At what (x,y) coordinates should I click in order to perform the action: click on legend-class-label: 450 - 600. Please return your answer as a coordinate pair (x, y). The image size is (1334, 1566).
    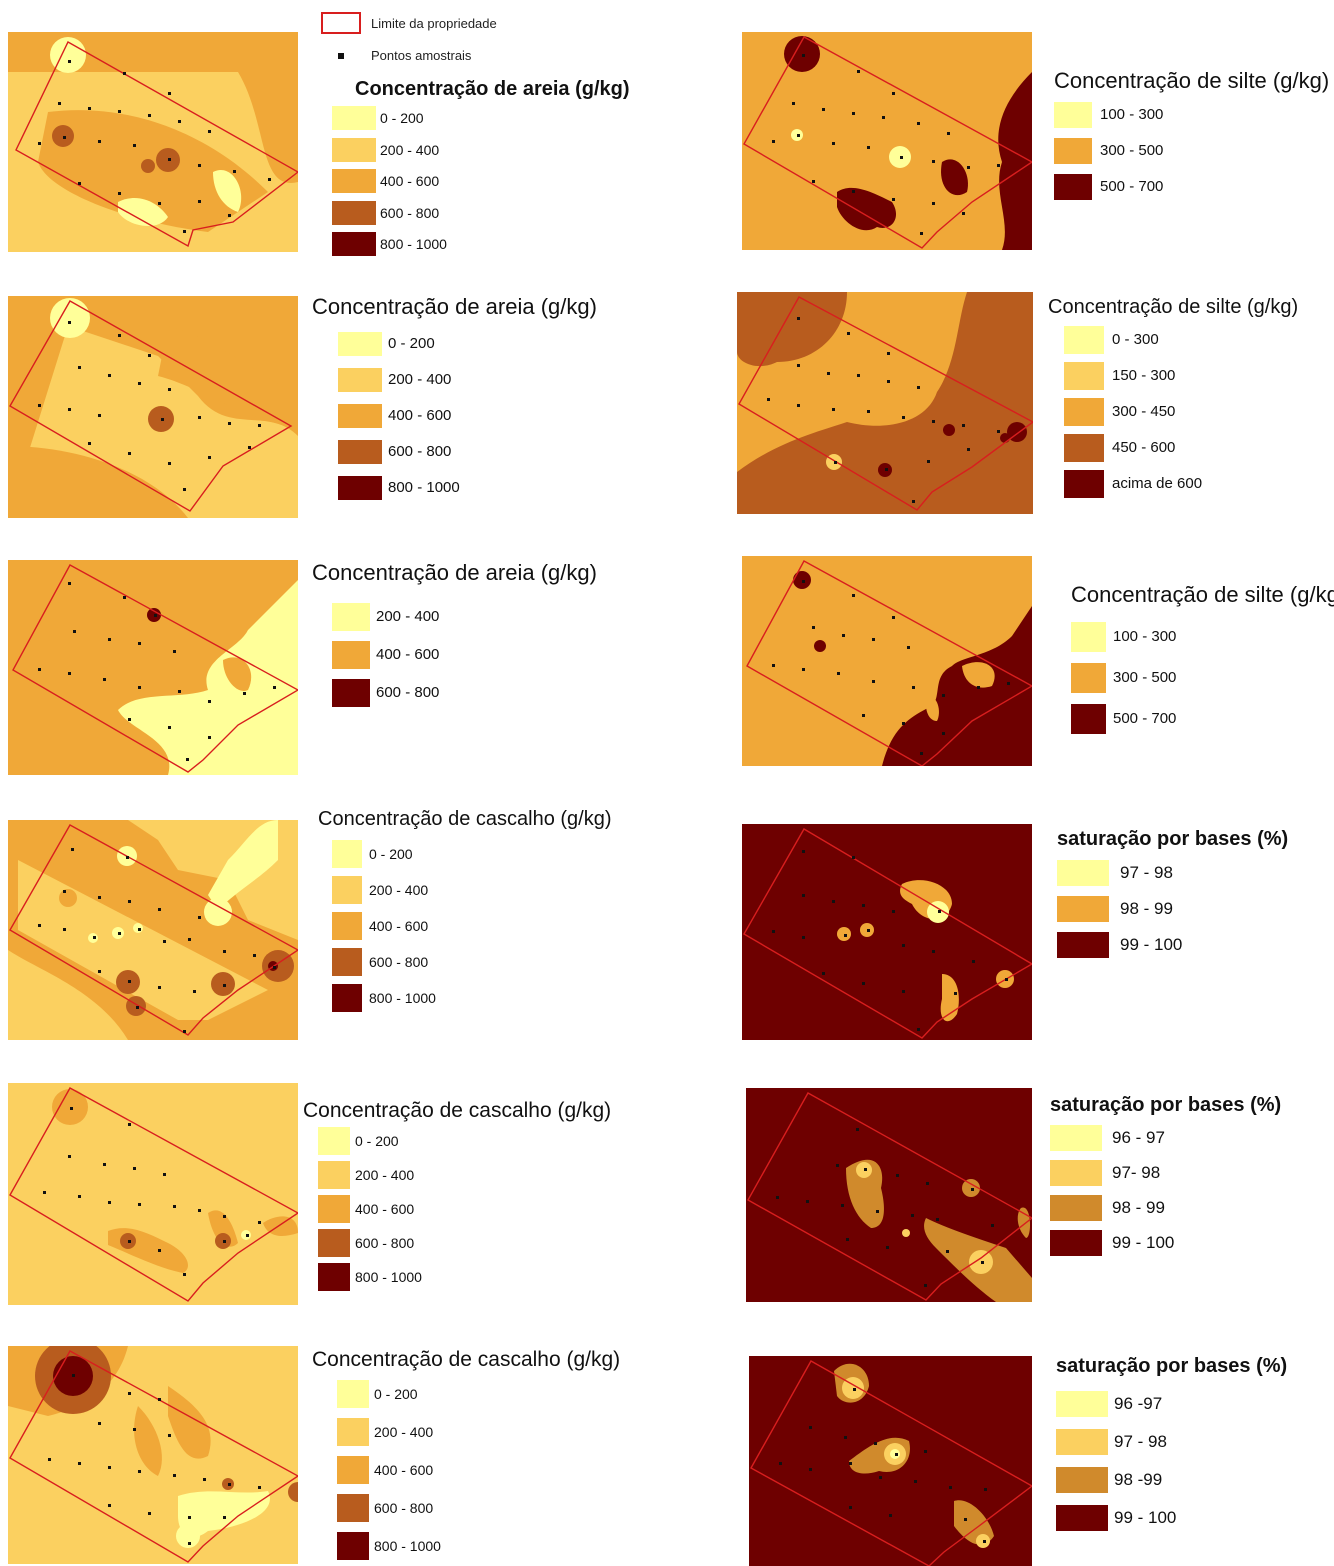
    Looking at the image, I should click on (1144, 448).